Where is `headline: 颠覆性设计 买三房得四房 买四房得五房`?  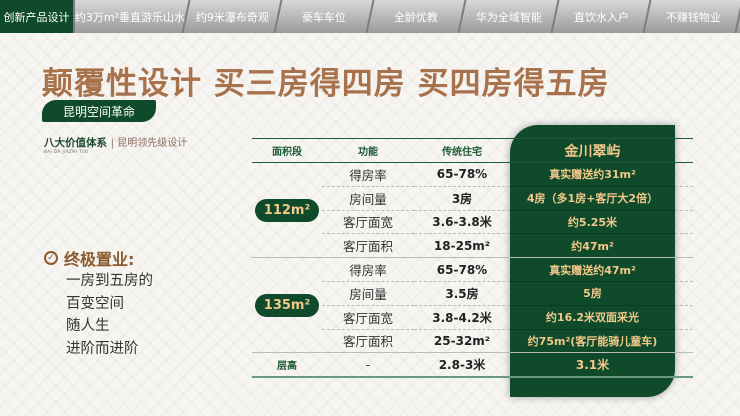
headline: 颠覆性设计 买三房得四房 买四房得五房 is located at coordinates (326, 84).